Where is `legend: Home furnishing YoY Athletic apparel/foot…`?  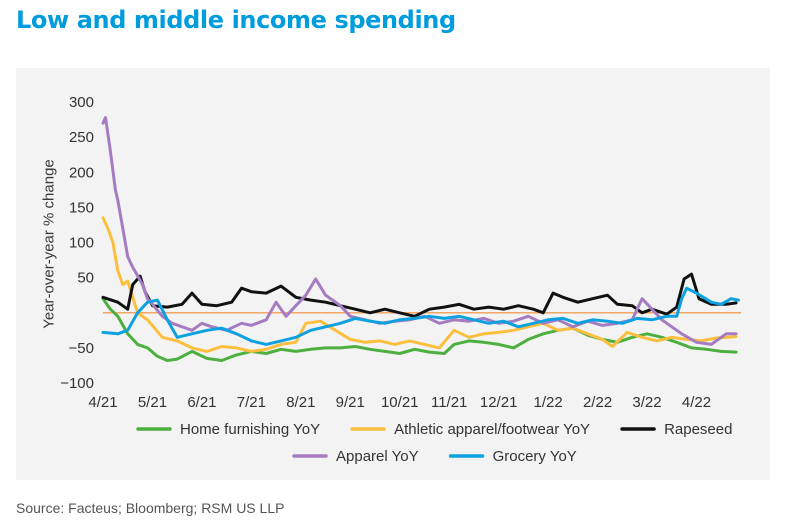
legend: Home furnishing YoY Athletic apparel/foot… is located at coordinates (434, 443).